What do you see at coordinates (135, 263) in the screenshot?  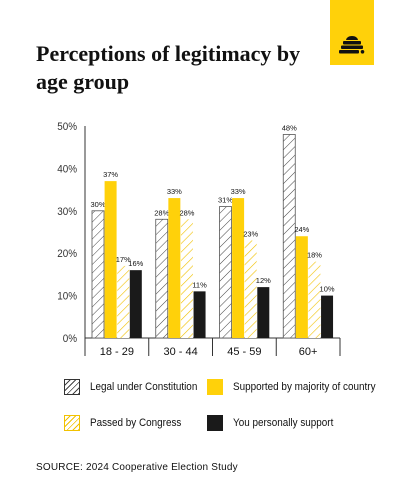 I see `data-label: 16%` at bounding box center [135, 263].